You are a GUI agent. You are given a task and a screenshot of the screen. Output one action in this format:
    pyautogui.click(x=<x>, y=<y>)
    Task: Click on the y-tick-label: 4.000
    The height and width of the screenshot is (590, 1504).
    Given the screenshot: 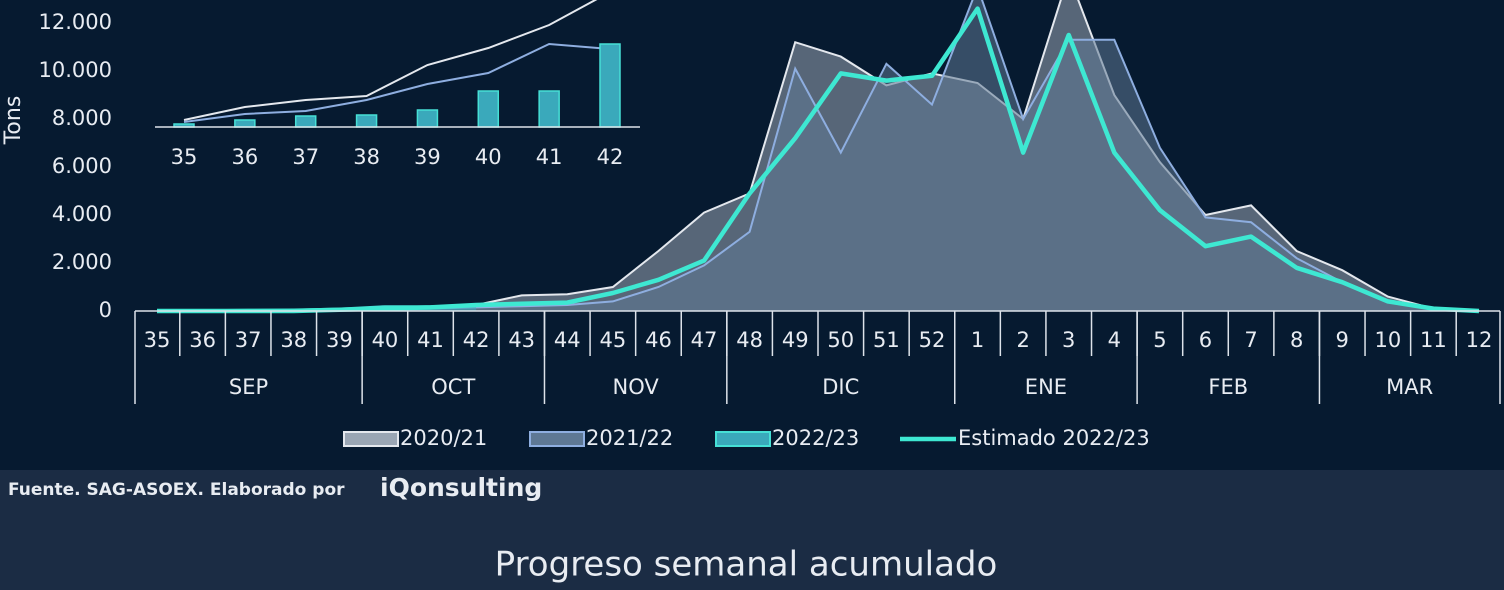 What is the action you would take?
    pyautogui.click(x=82, y=214)
    